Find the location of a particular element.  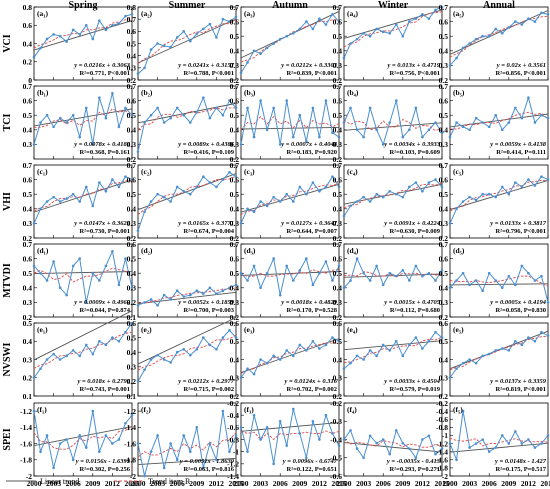

panel-label: (c₅) is located at coordinates (458, 171).